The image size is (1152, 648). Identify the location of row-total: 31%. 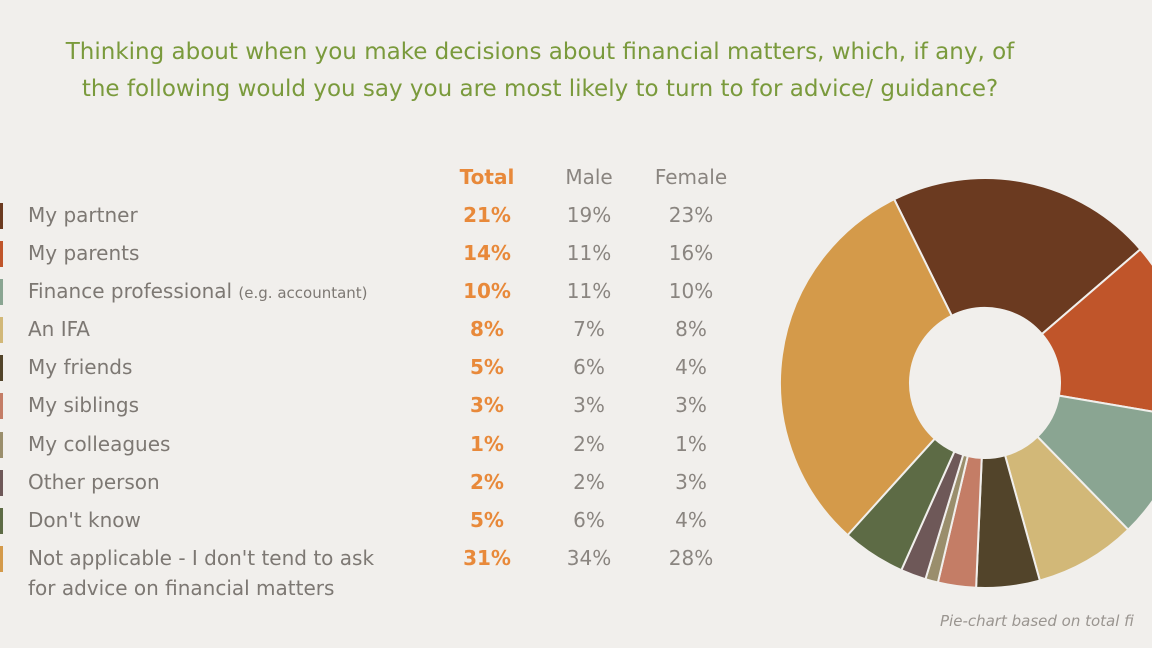
(487, 558).